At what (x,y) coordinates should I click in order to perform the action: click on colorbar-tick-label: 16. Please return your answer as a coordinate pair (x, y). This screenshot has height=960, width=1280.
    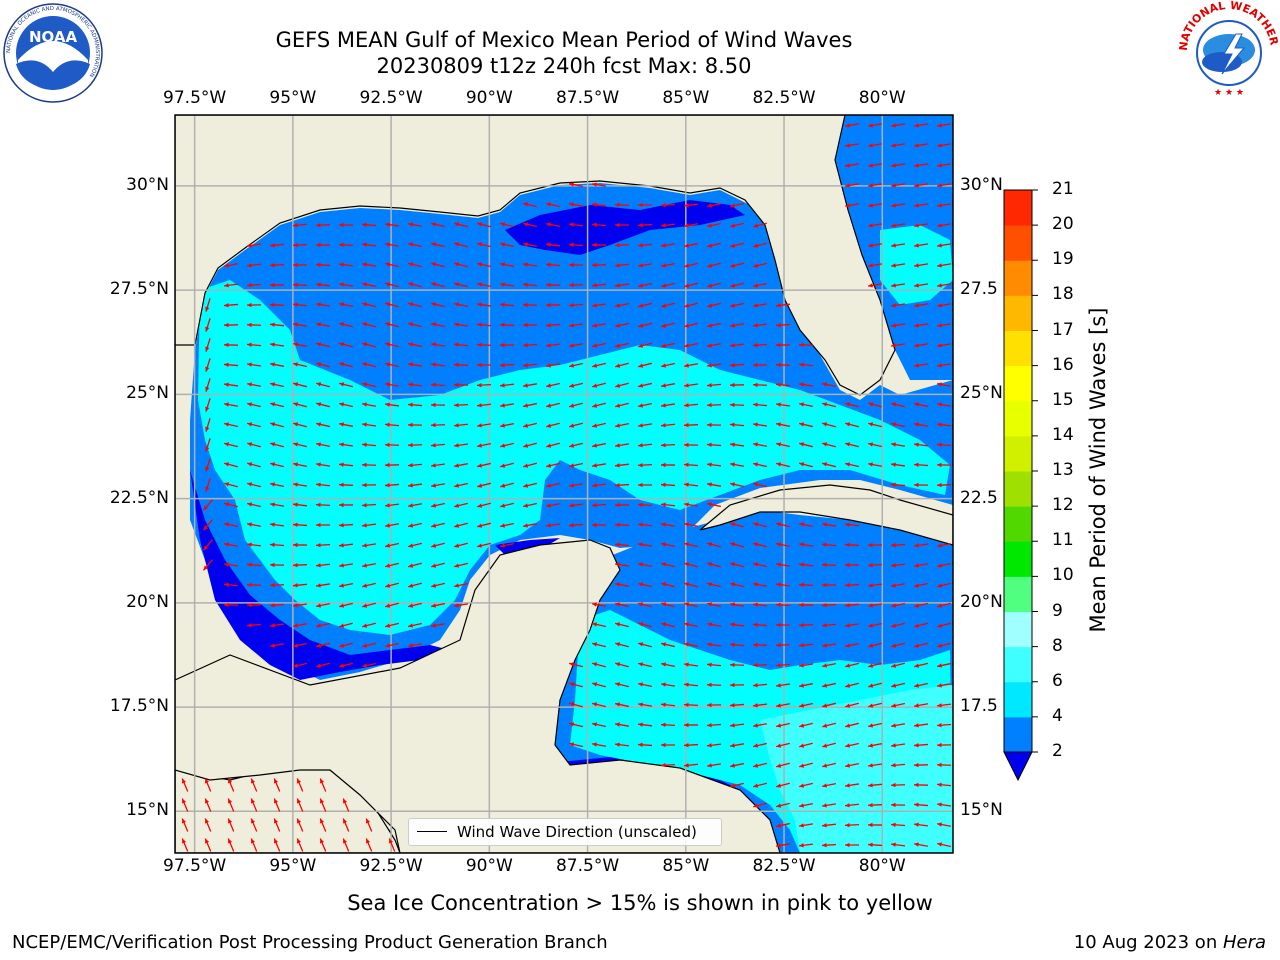
    Looking at the image, I should click on (1063, 364).